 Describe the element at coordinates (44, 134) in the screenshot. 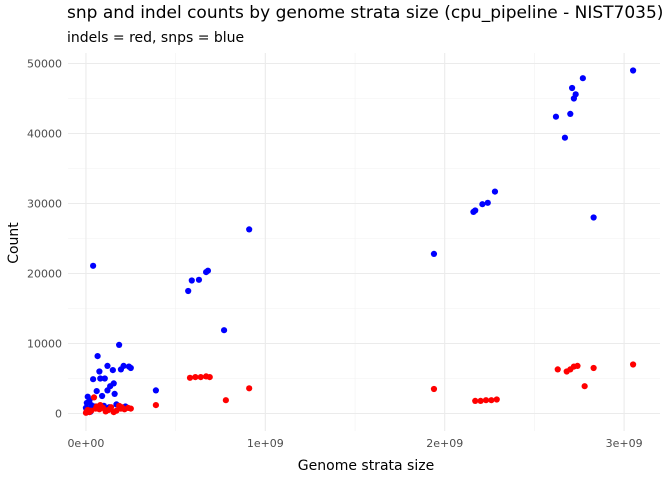

I see `y-tick-label: 40000` at that location.